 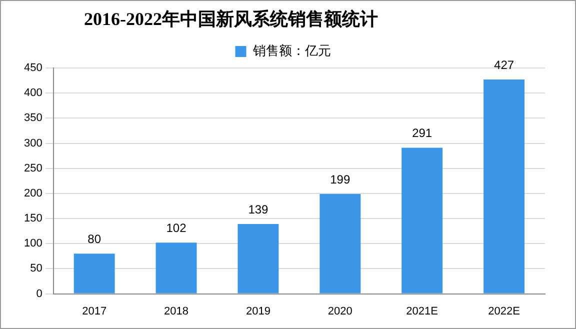 I want to click on y-tick-label: 200, so click(x=33, y=193).